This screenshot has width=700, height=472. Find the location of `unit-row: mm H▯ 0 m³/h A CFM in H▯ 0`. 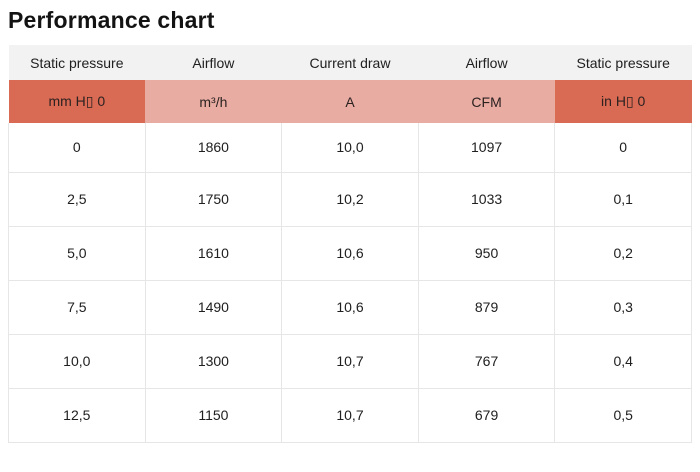

unit-row: mm H▯ 0 m³/h A CFM in H▯ 0 is located at coordinates (350, 101).